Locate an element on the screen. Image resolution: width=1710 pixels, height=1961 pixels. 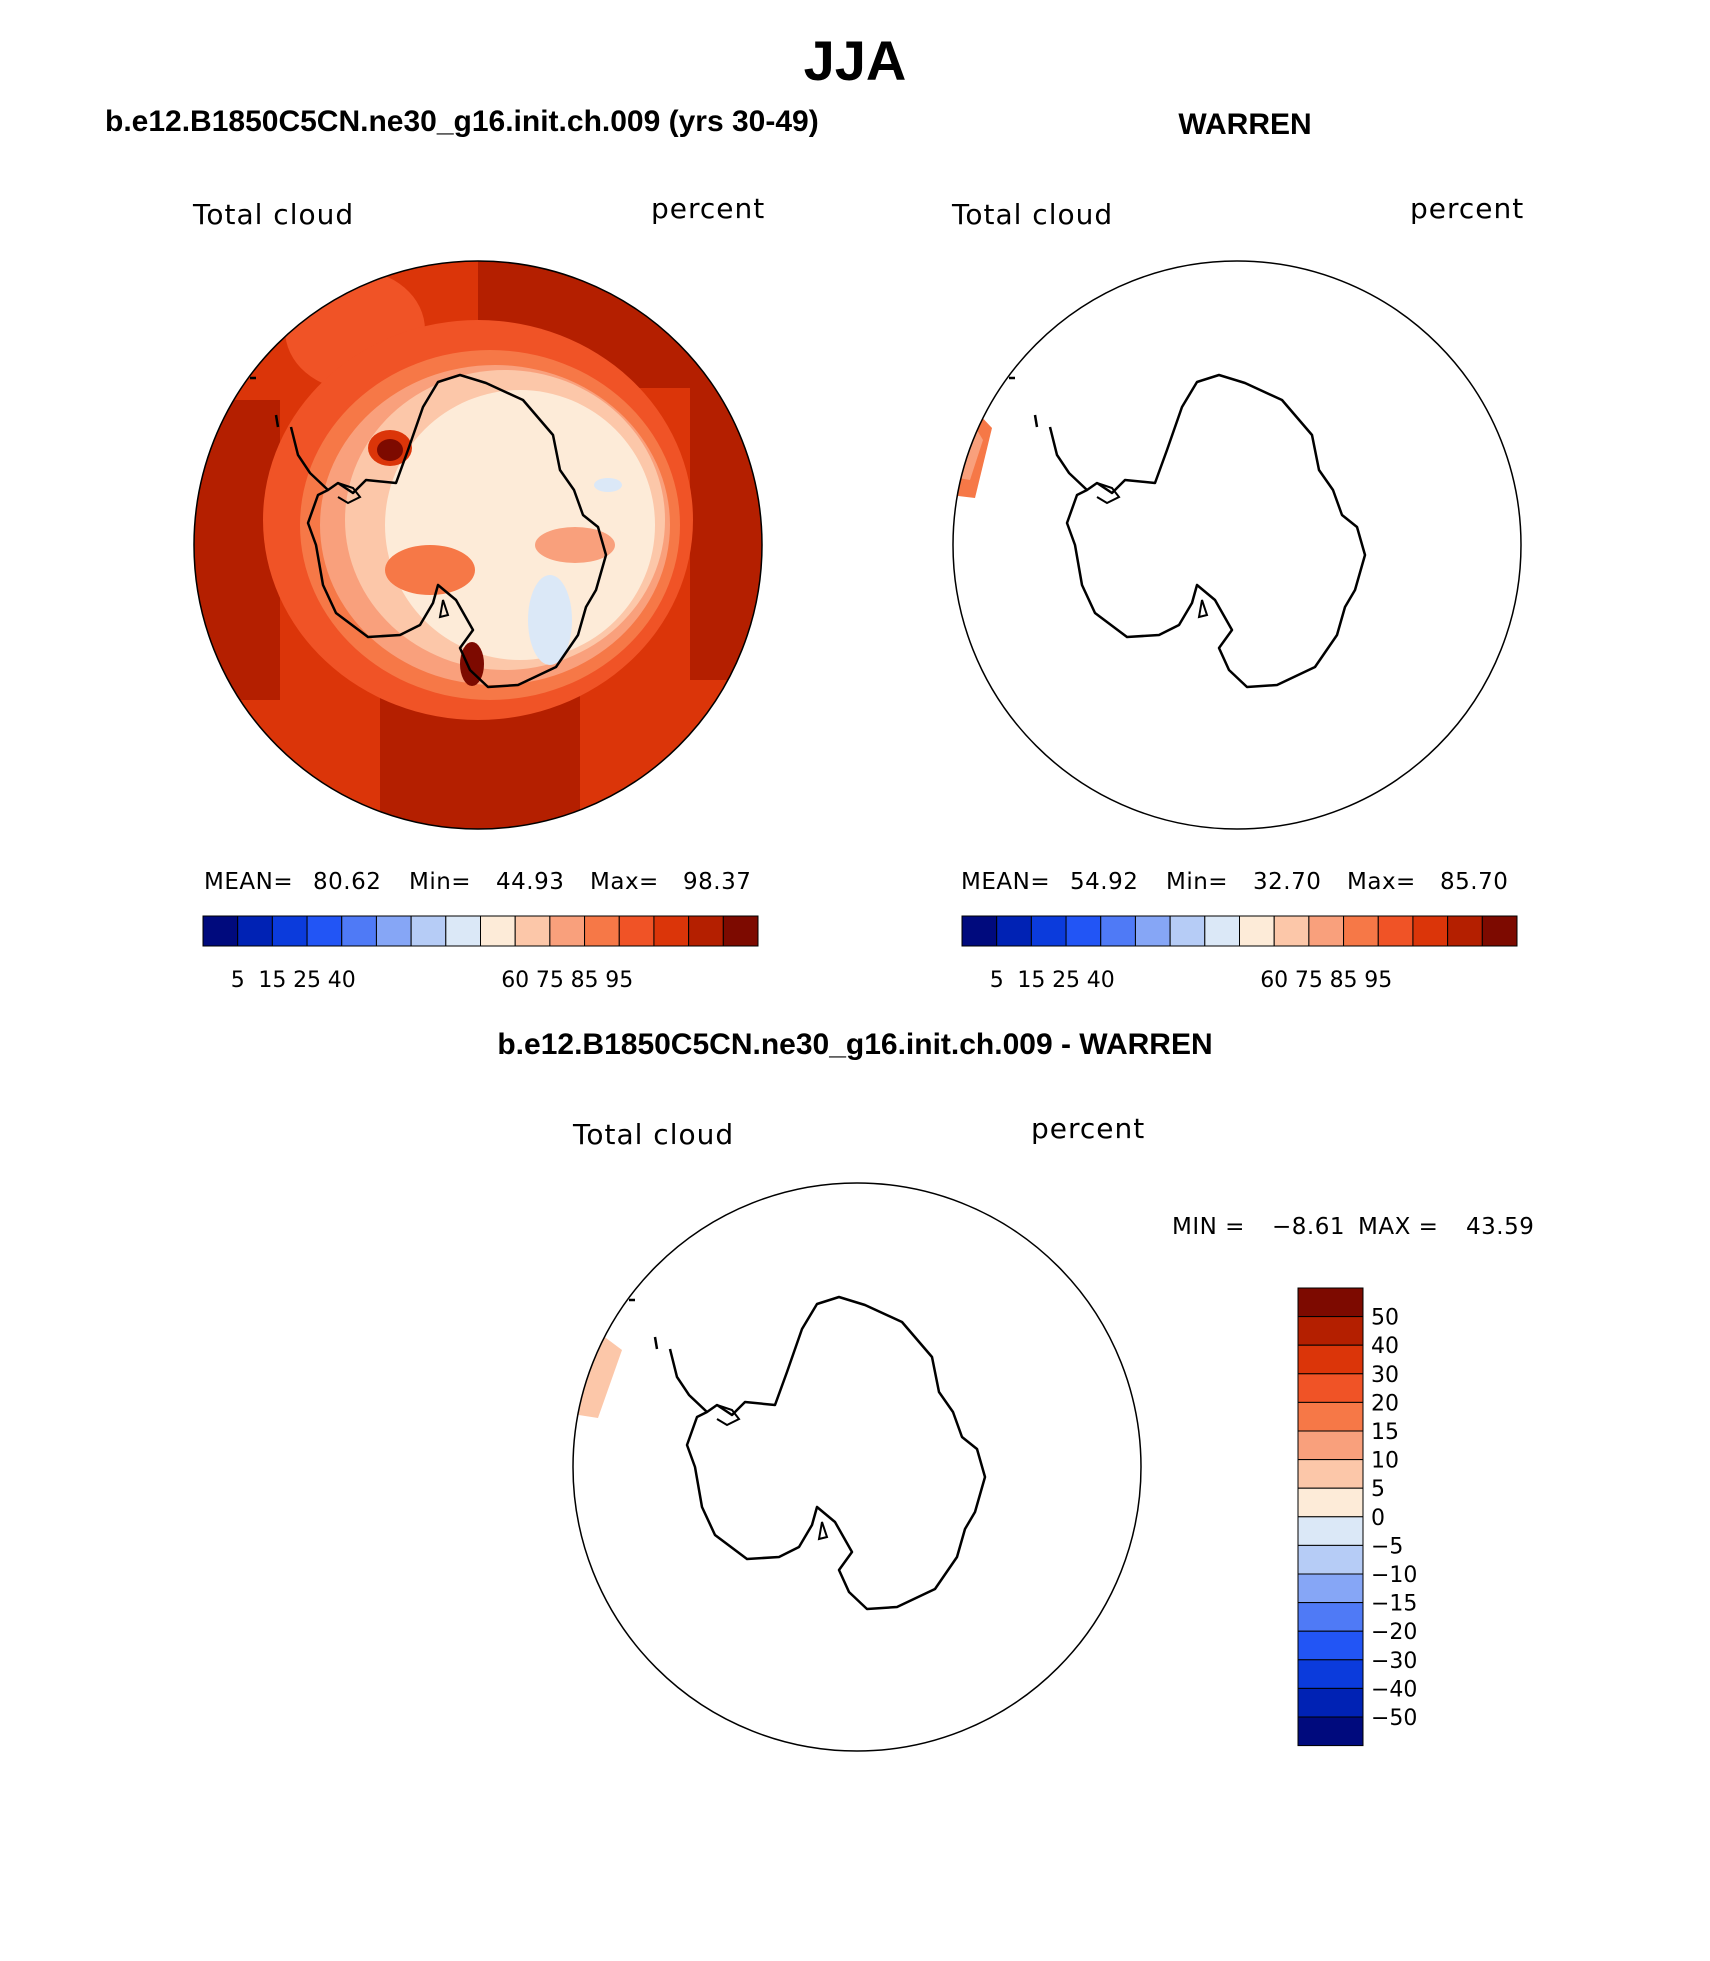
difference-colorbar-tick-label: 0 is located at coordinates (1378, 1518).